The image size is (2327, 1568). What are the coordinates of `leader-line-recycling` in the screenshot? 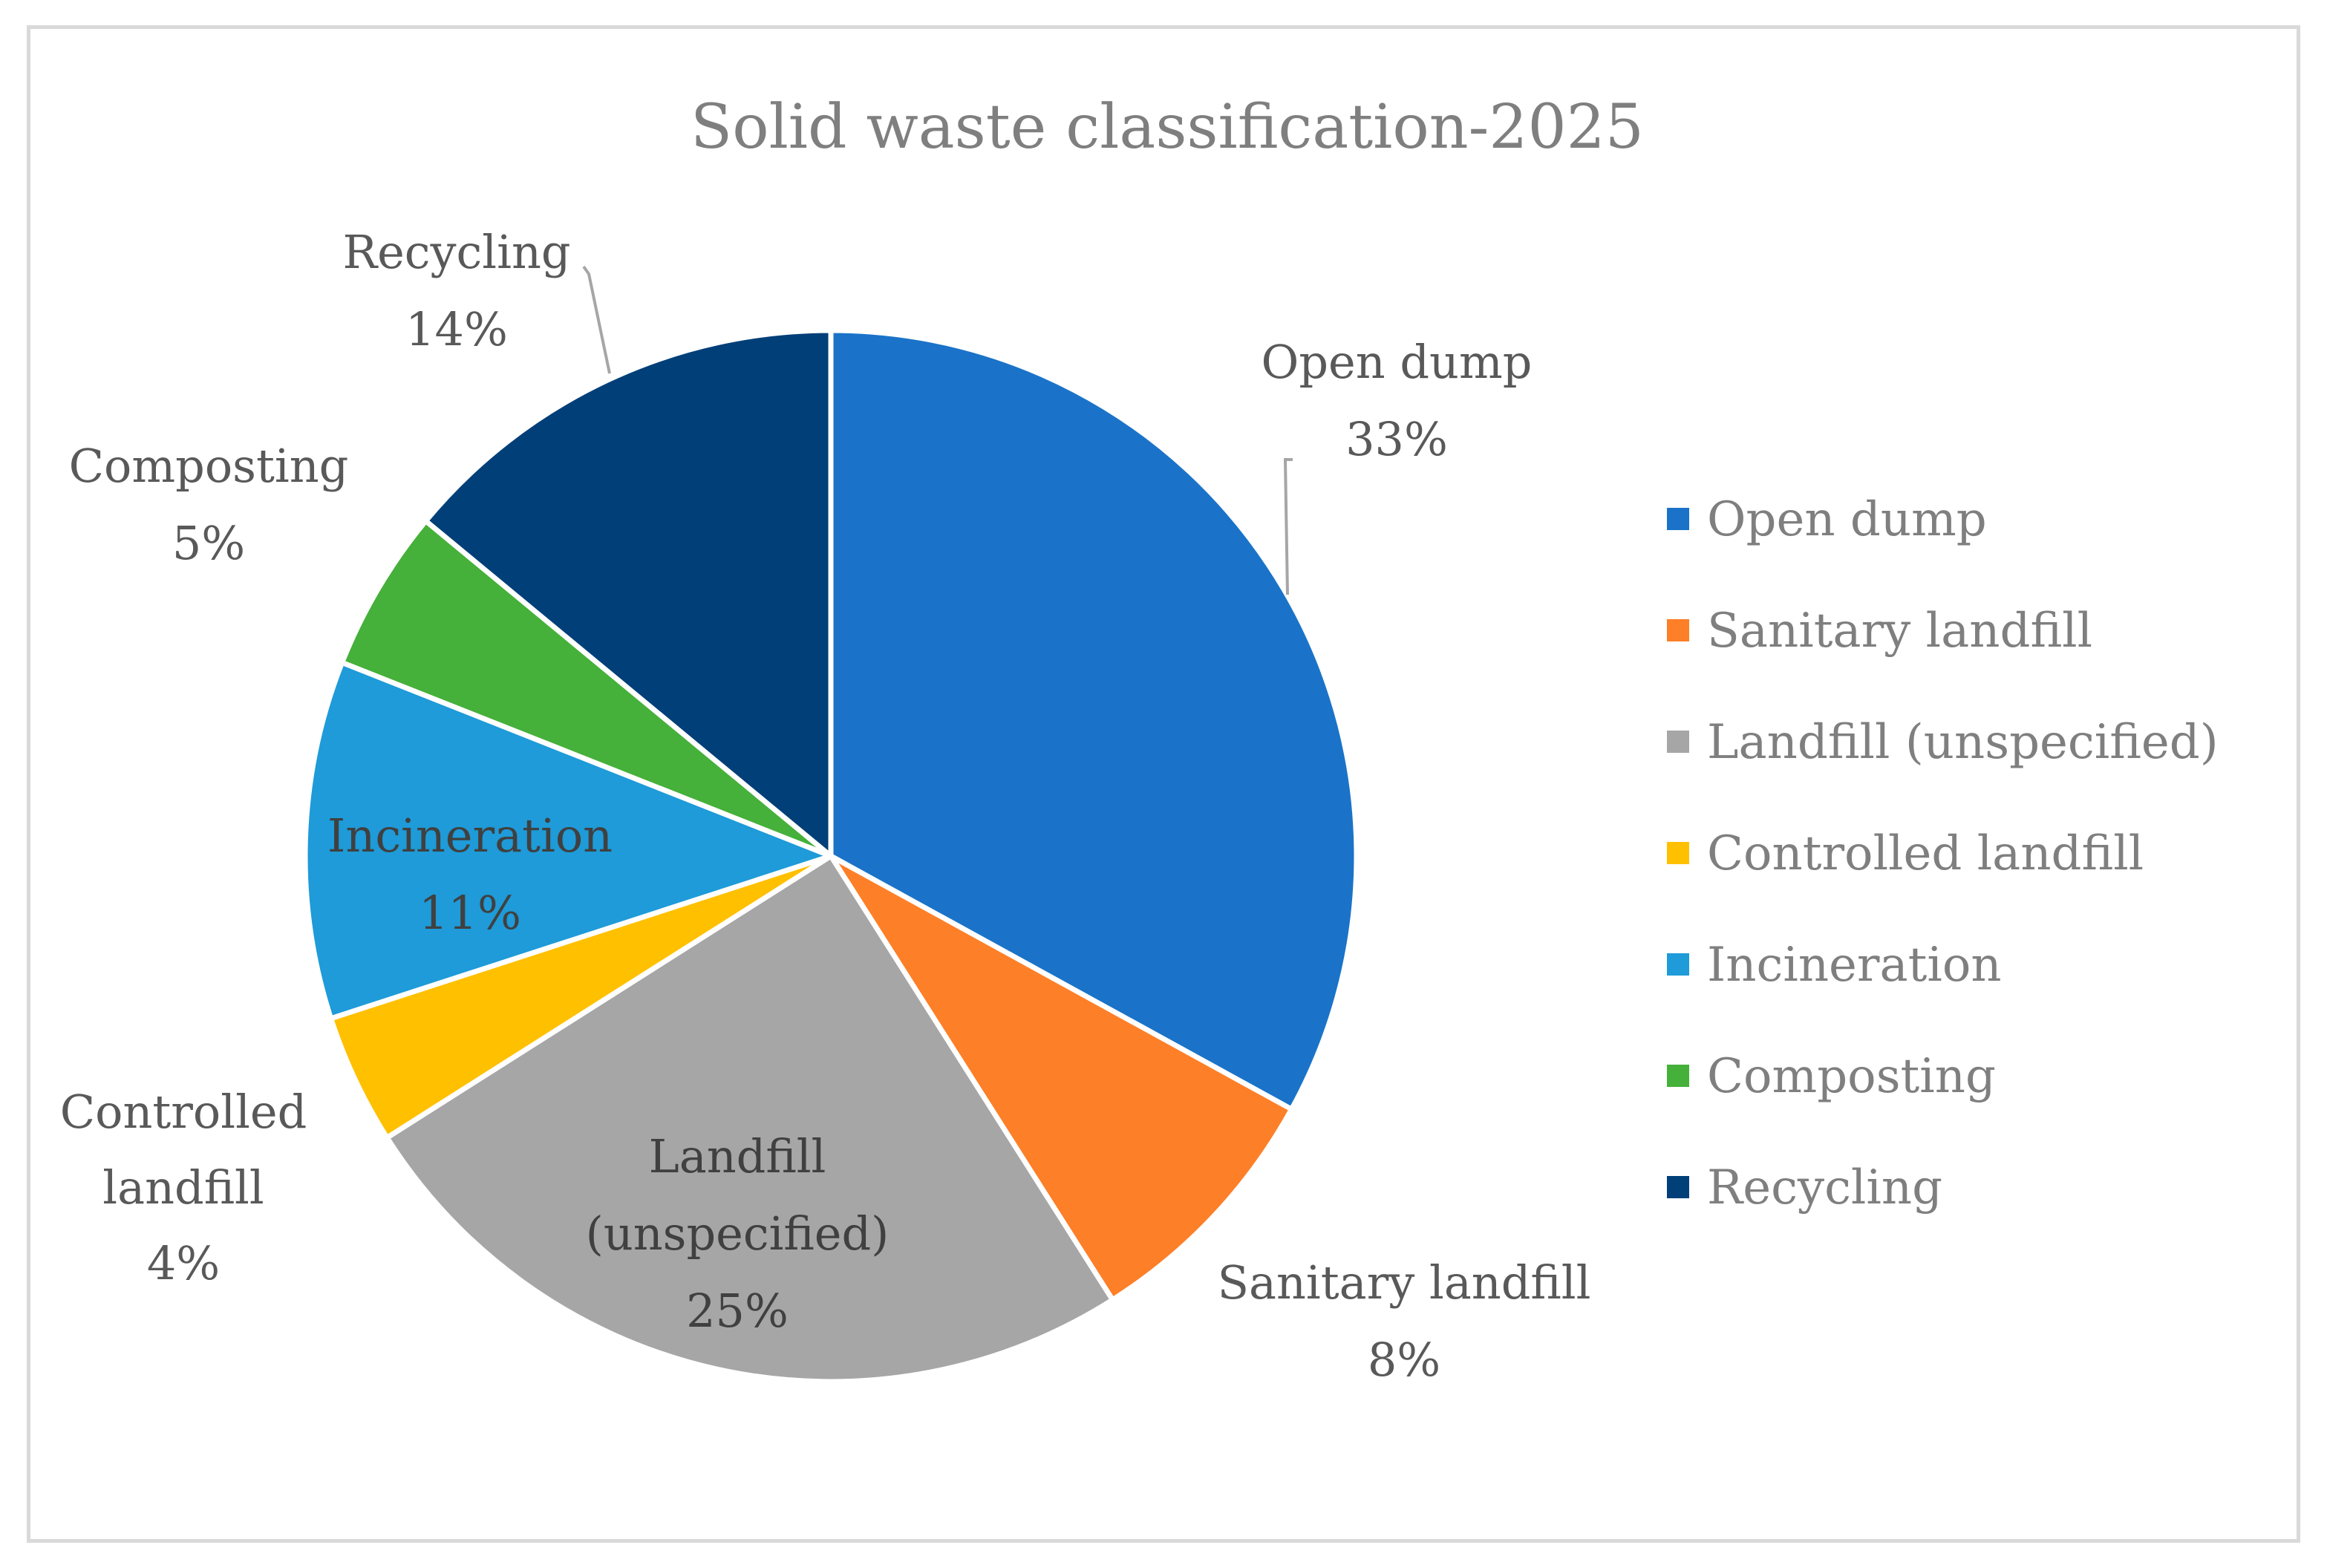 It's located at (596, 319).